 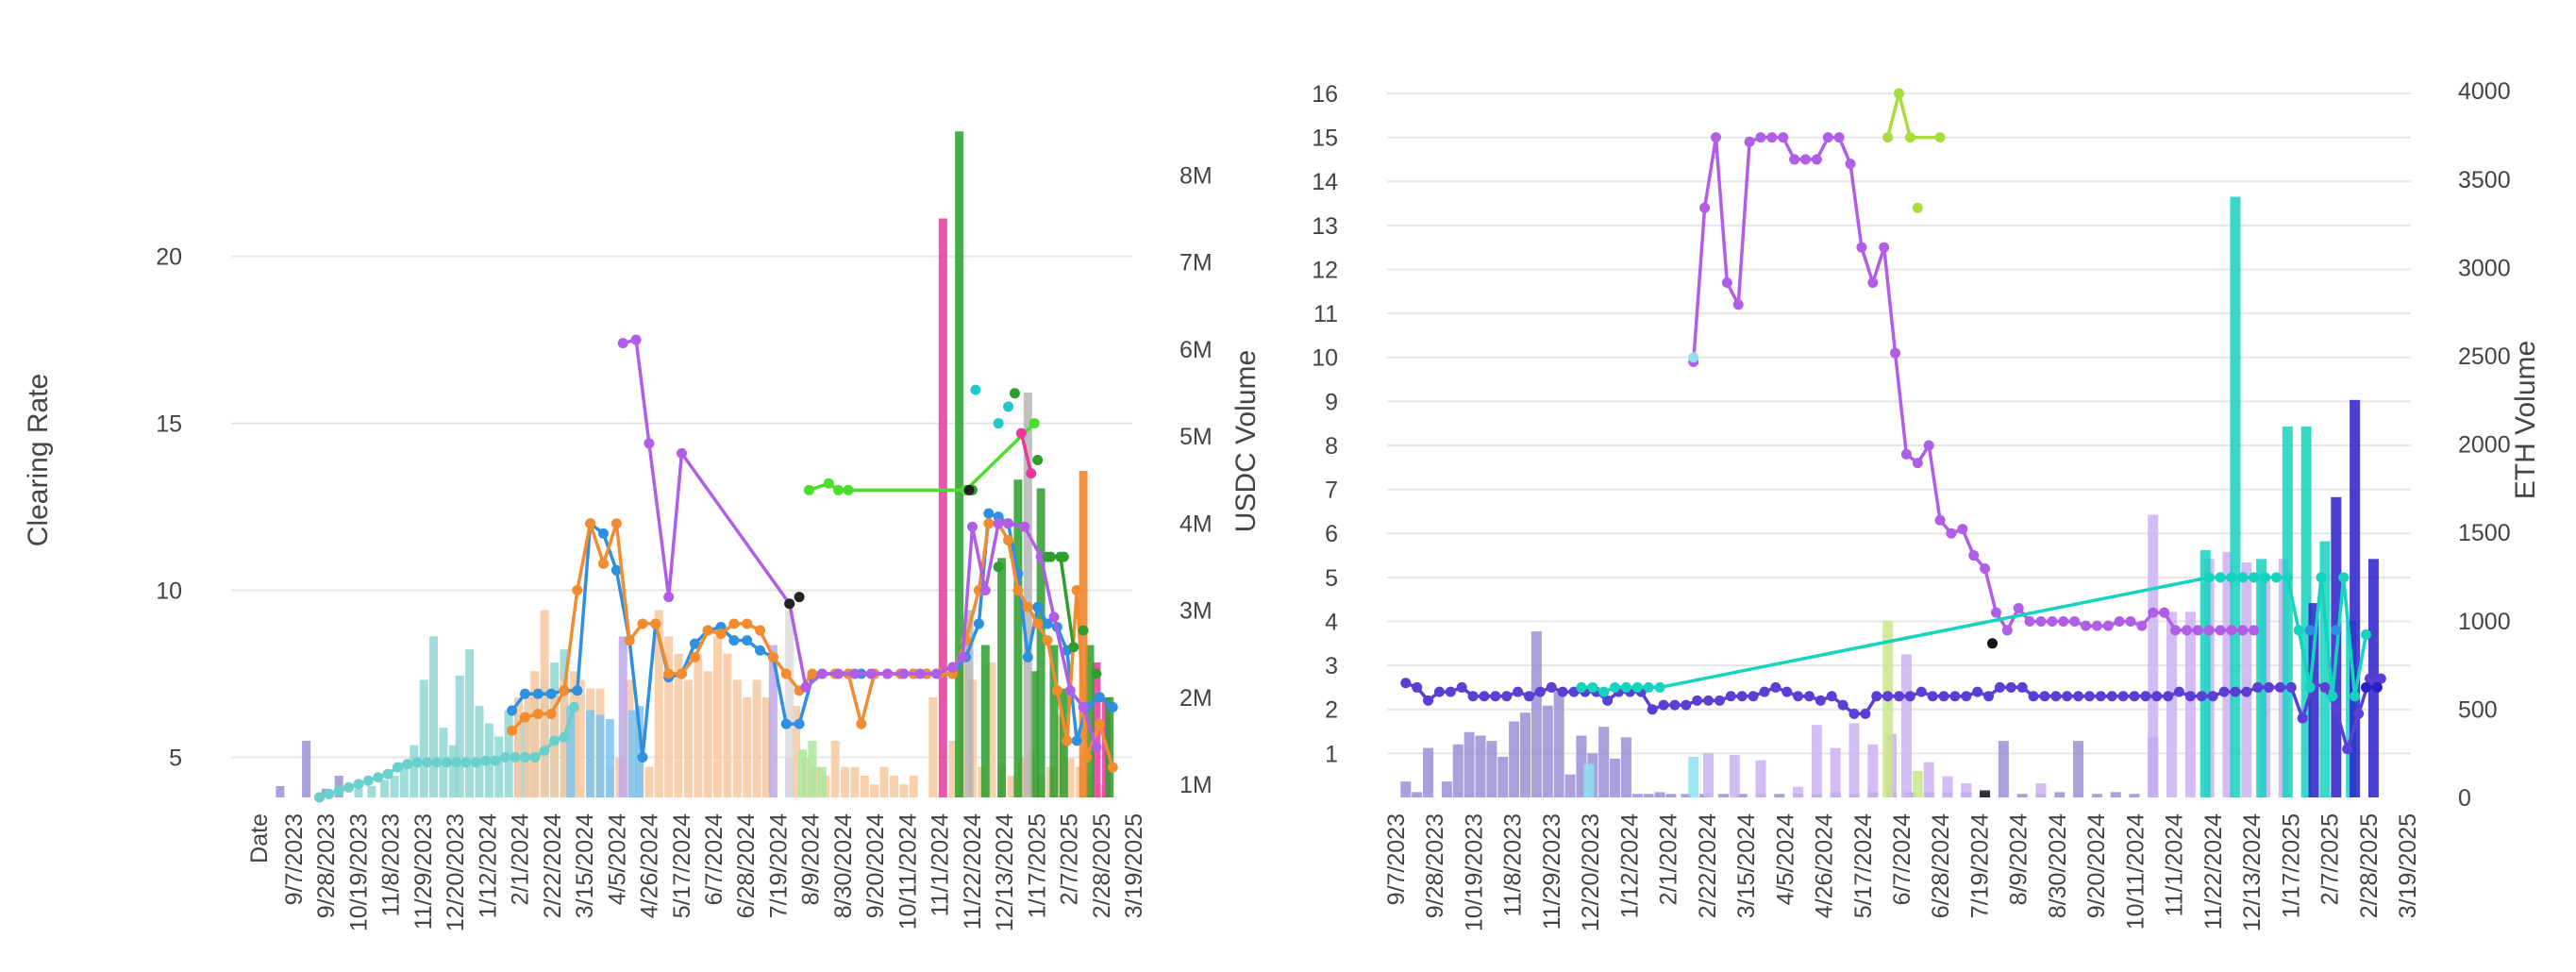 I want to click on x-tick-label: 11/1/2024, so click(x=2175, y=864).